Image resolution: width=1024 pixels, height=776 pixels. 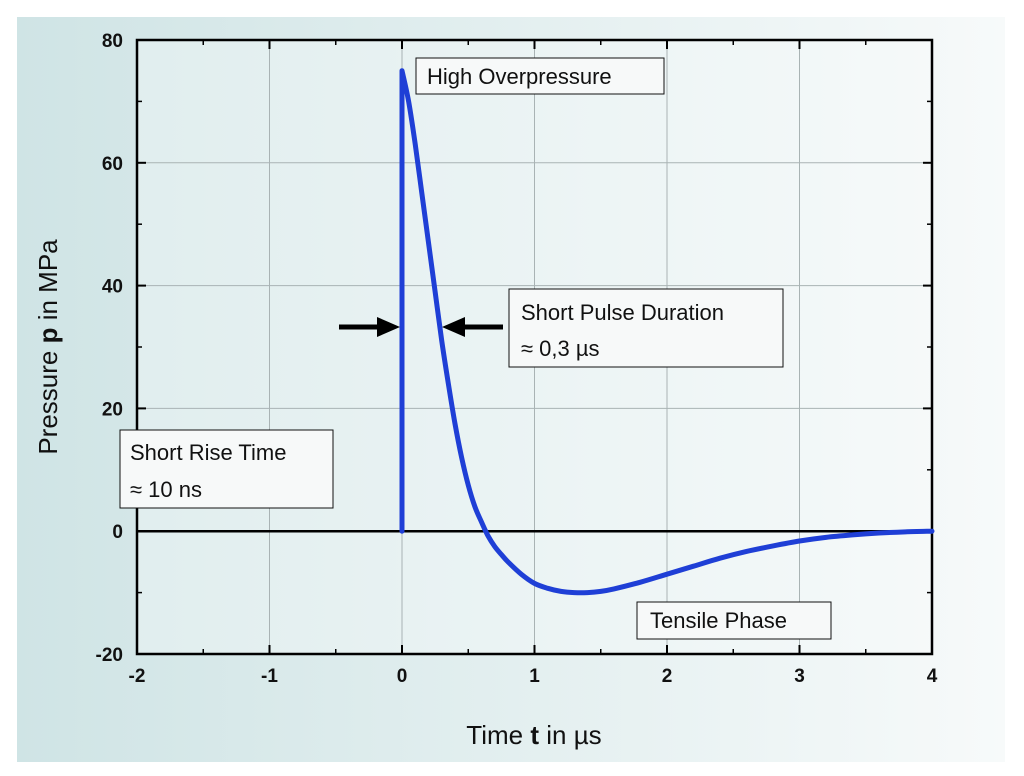 What do you see at coordinates (799, 676) in the screenshot?
I see `x-tick-label: 3` at bounding box center [799, 676].